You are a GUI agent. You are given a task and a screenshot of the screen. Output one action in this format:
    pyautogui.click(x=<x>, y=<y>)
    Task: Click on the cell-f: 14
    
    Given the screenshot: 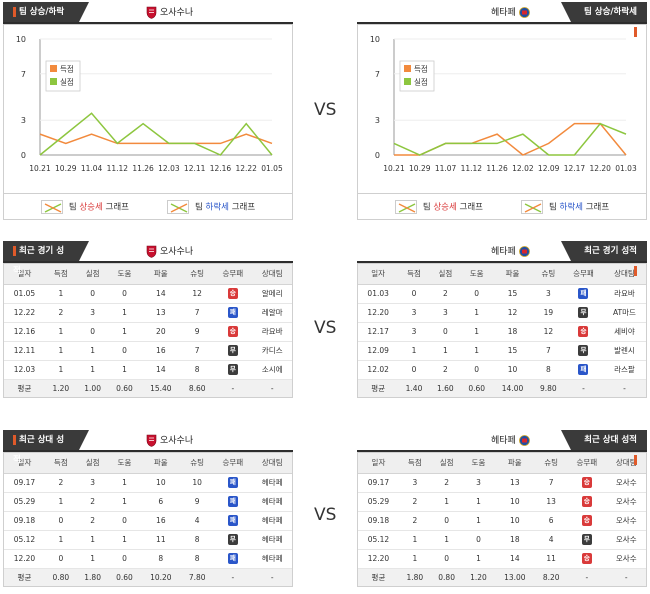 What is the action you would take?
    pyautogui.click(x=161, y=370)
    